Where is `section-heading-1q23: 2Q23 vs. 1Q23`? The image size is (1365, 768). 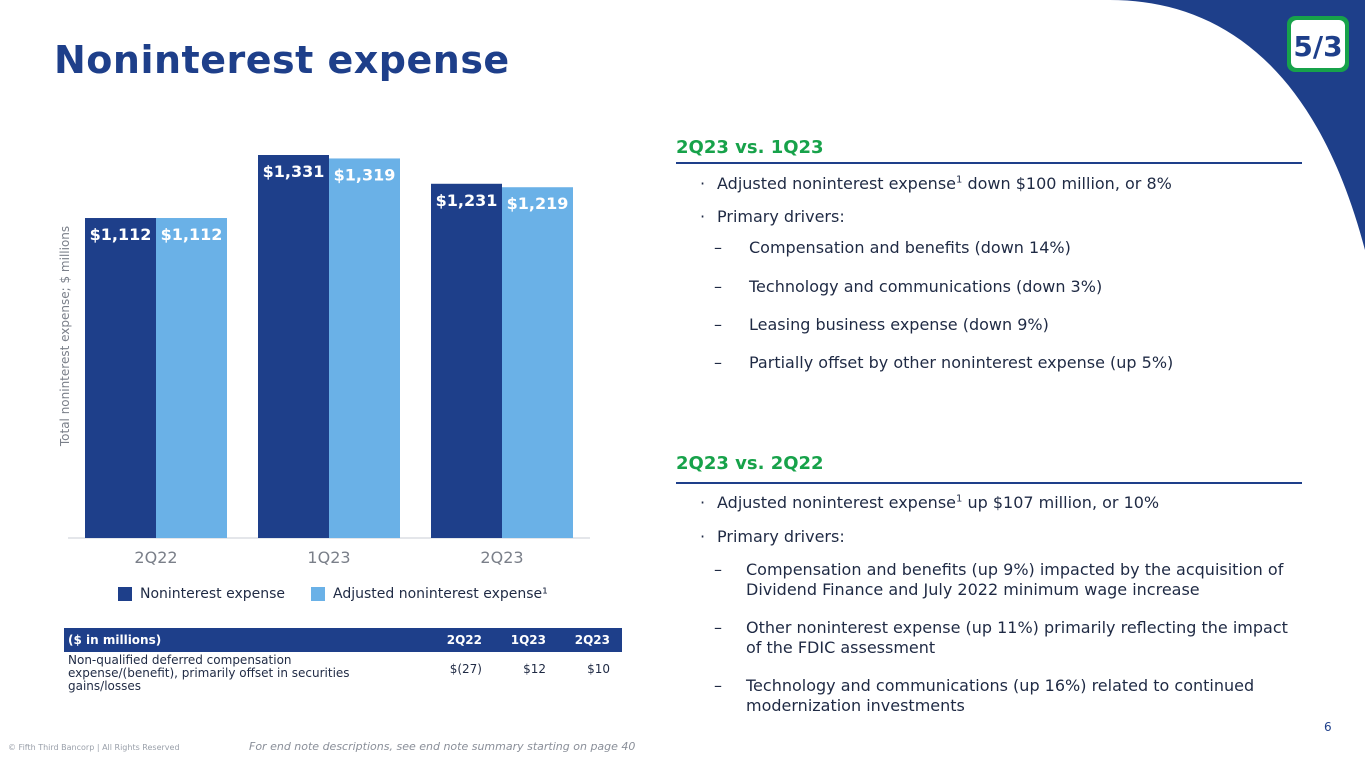
section-heading-1q23: 2Q23 vs. 1Q23 is located at coordinates (750, 147).